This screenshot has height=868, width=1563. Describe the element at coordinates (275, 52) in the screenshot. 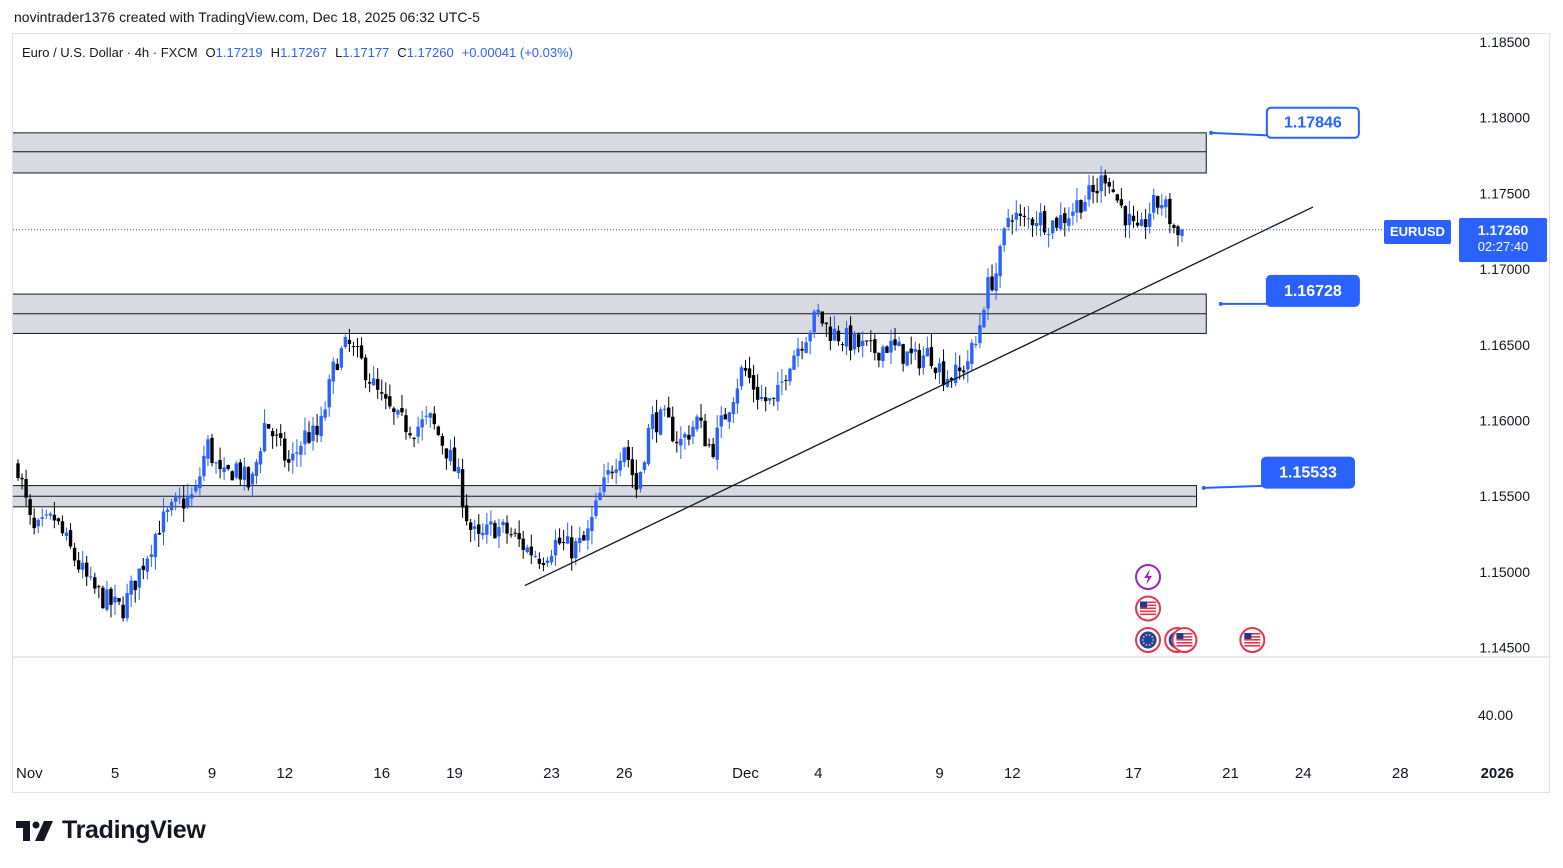

I see `legend-high-label: H` at that location.